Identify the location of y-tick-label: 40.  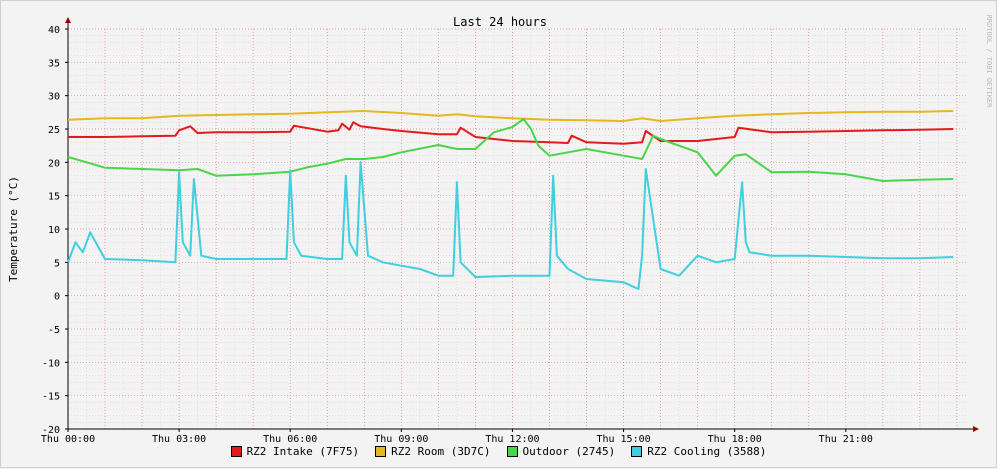
(54, 30).